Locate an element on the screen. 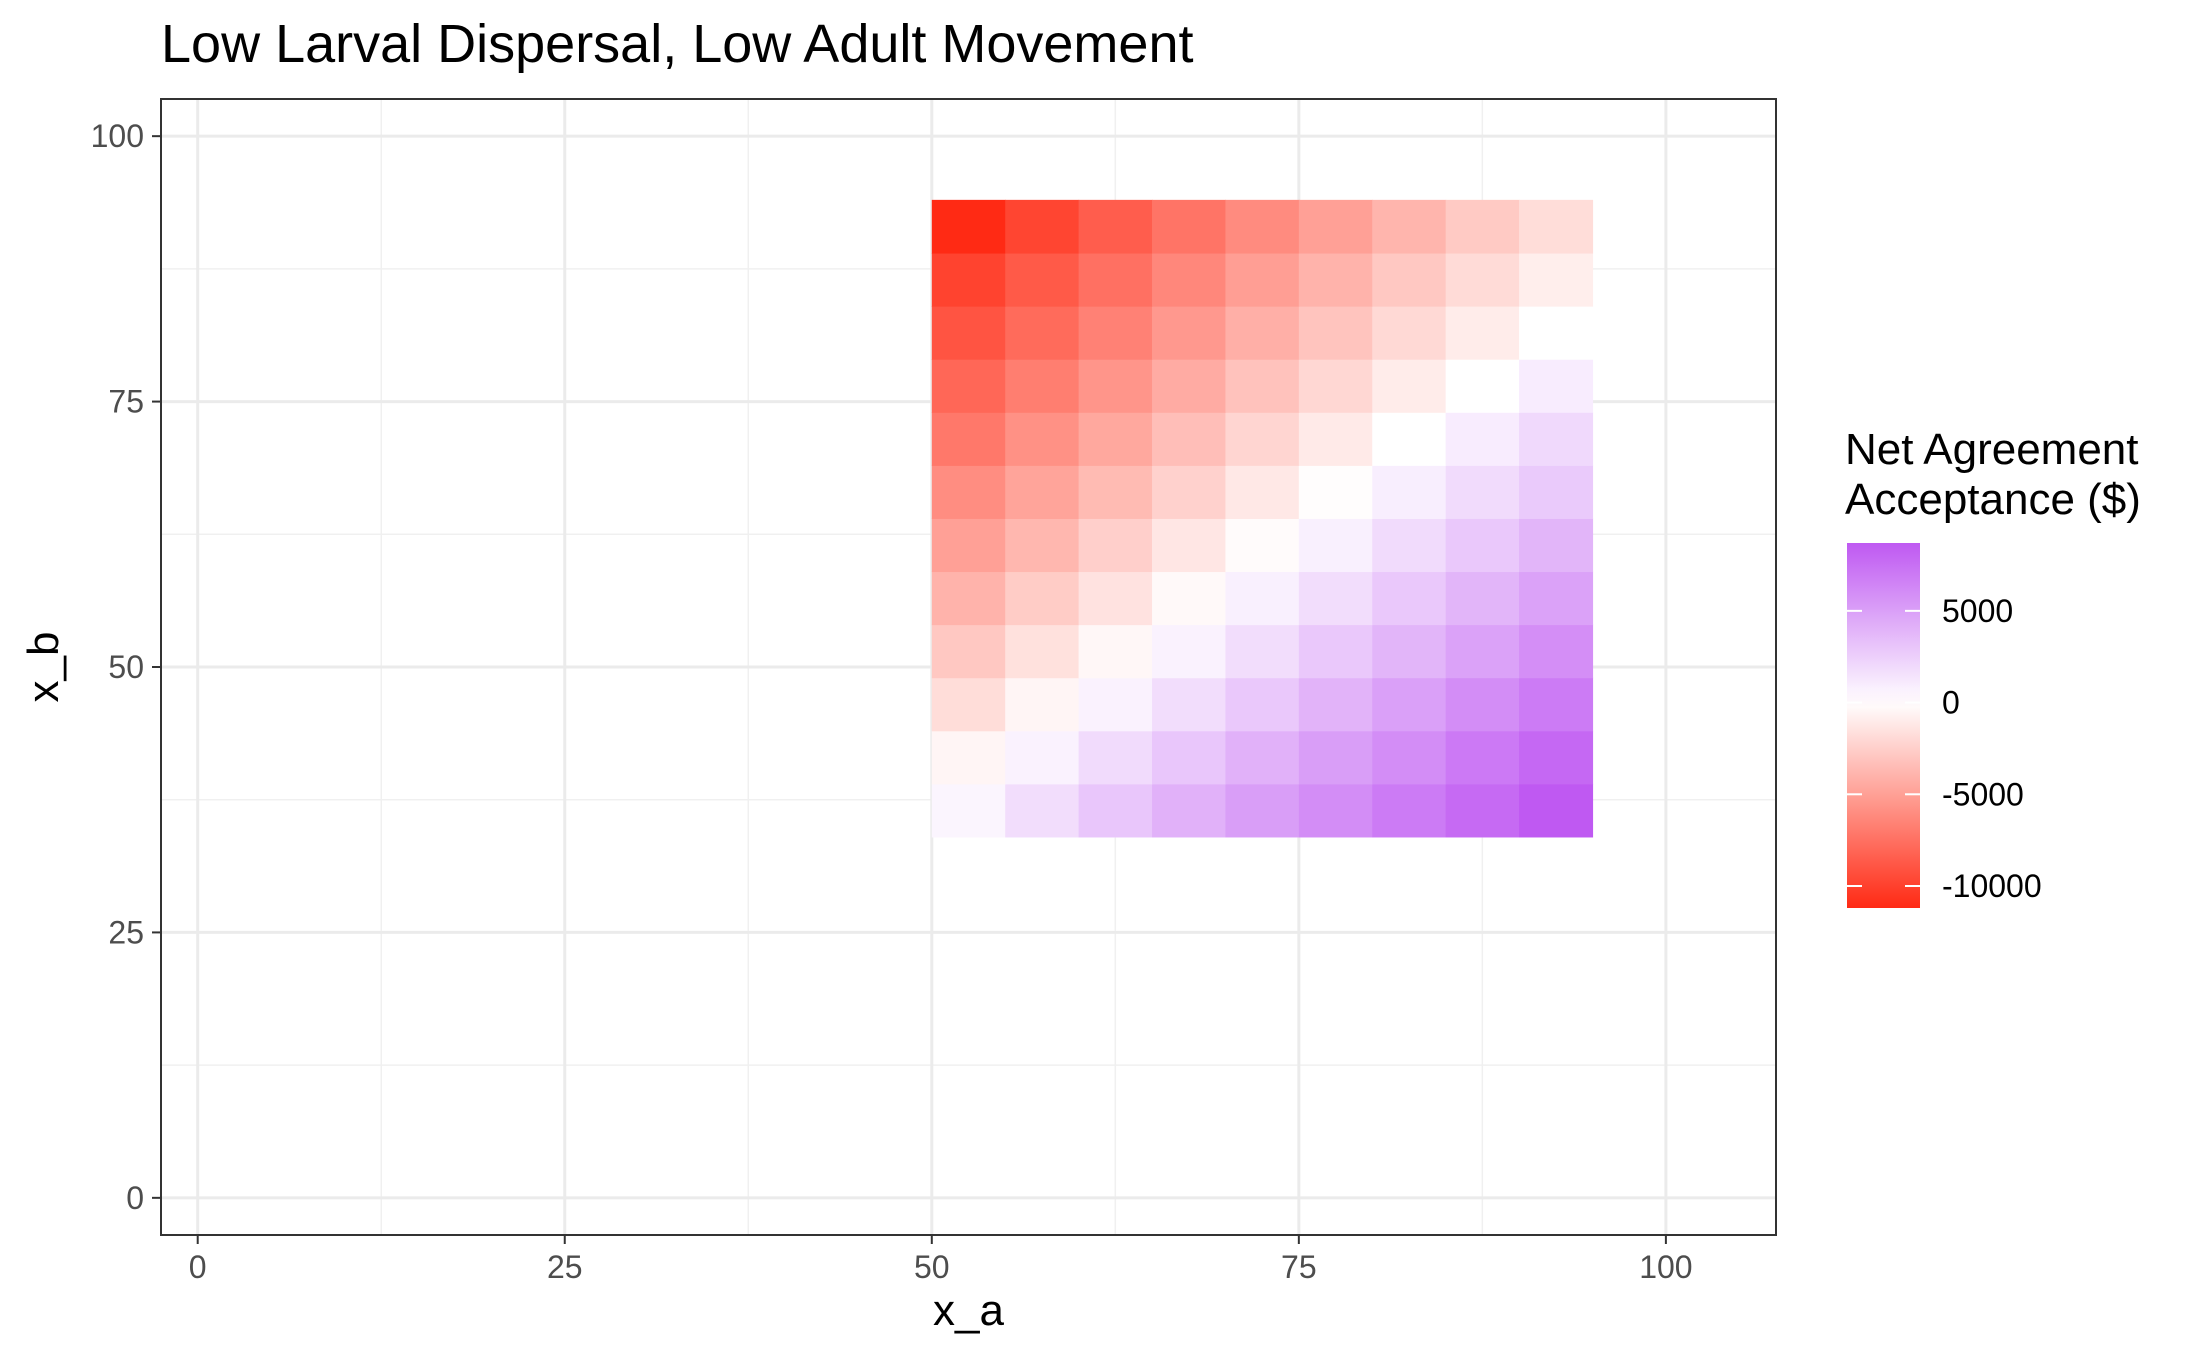 This screenshot has height=1351, width=2187. x-tick-label: 50 is located at coordinates (932, 1267).